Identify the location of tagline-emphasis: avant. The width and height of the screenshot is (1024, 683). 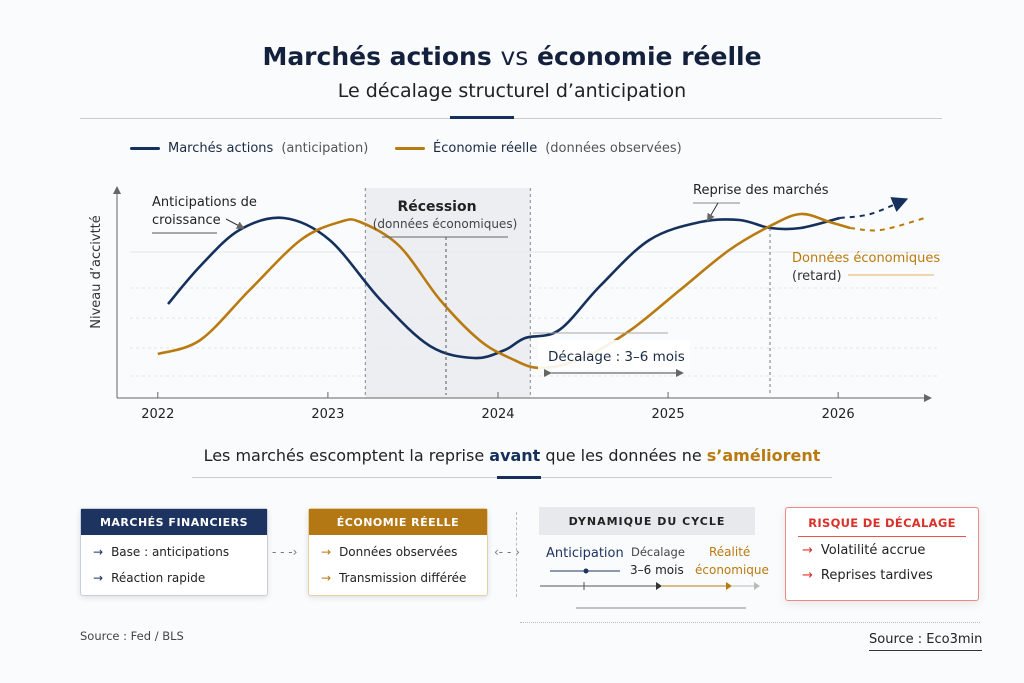
(515, 455).